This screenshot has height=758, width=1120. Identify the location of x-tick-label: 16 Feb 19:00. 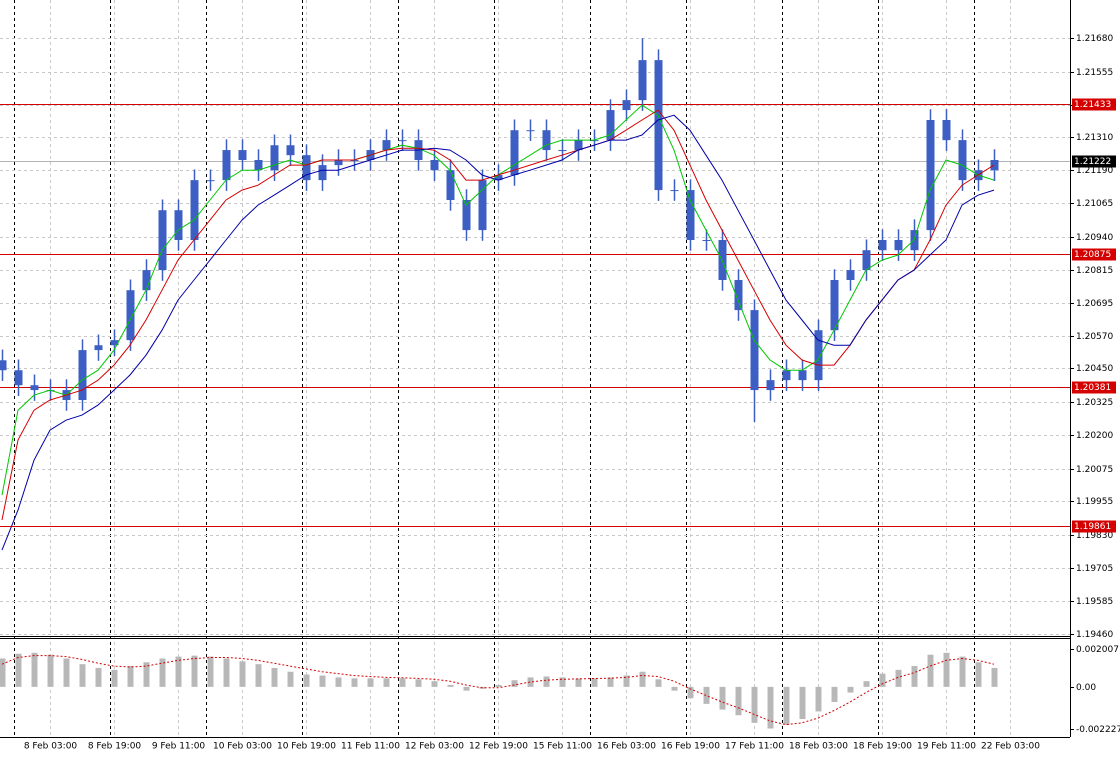
(690, 747).